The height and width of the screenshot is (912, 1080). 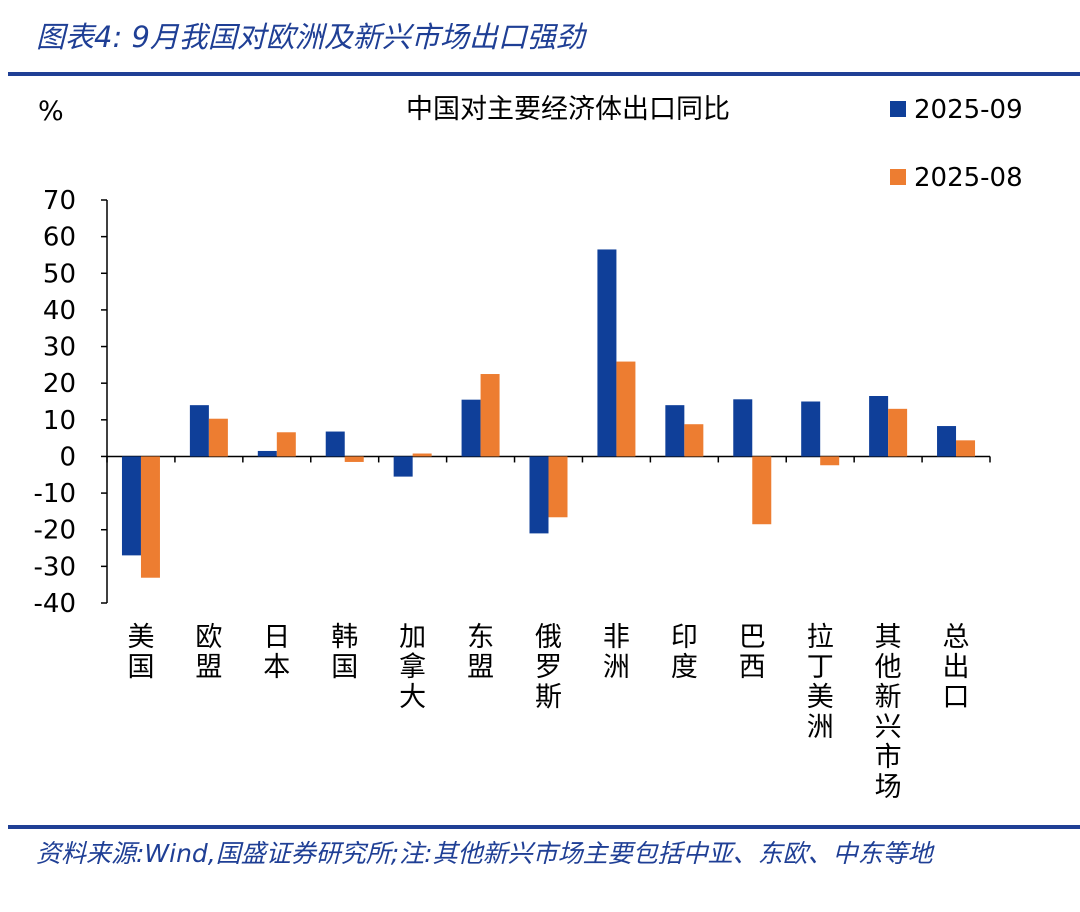 I want to click on source-note: 资料来源:Wind,国盛证券研究所;注:其他新兴市场主要包括中亚、东欧、中东等地, so click(x=484, y=853).